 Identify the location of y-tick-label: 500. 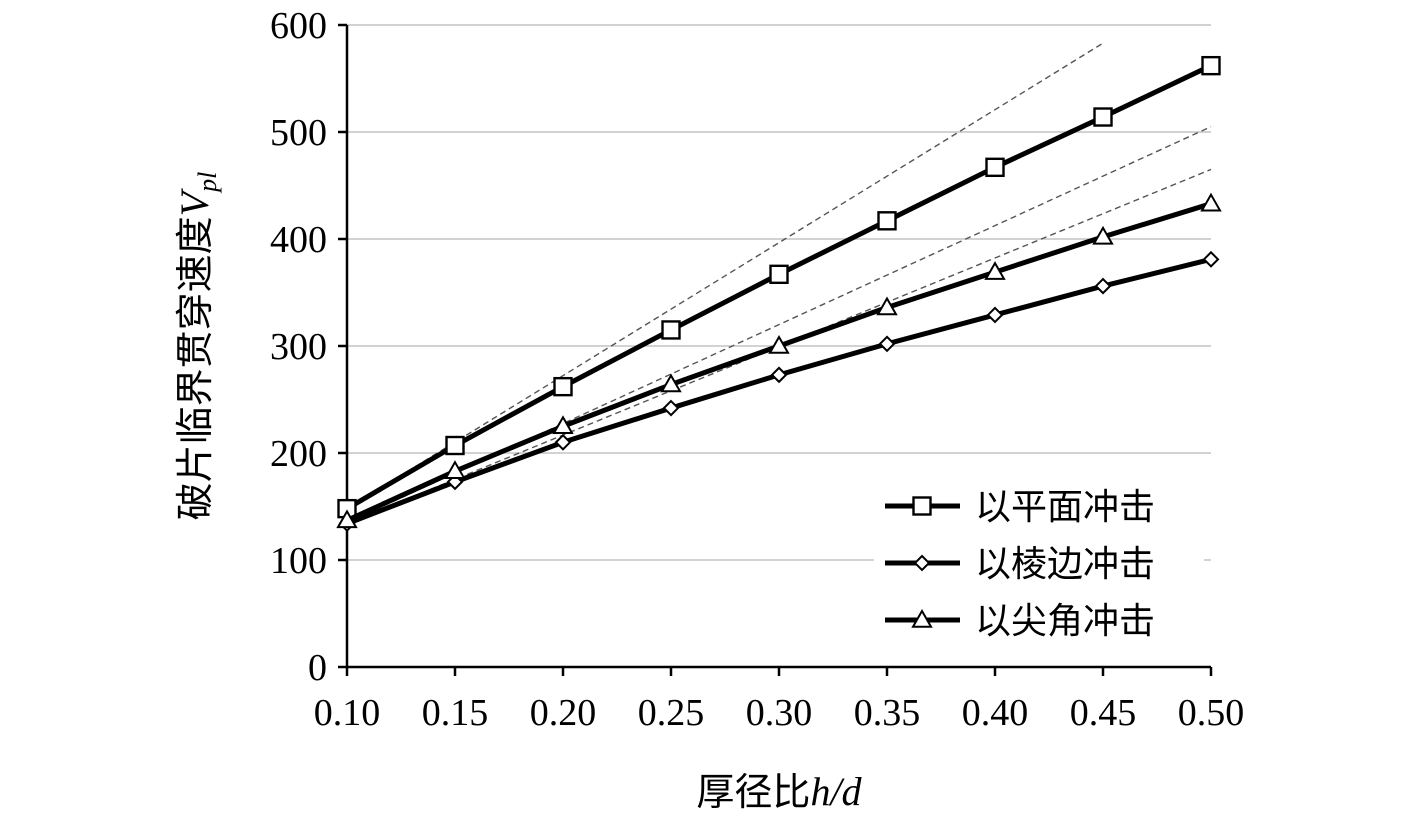
(298, 133).